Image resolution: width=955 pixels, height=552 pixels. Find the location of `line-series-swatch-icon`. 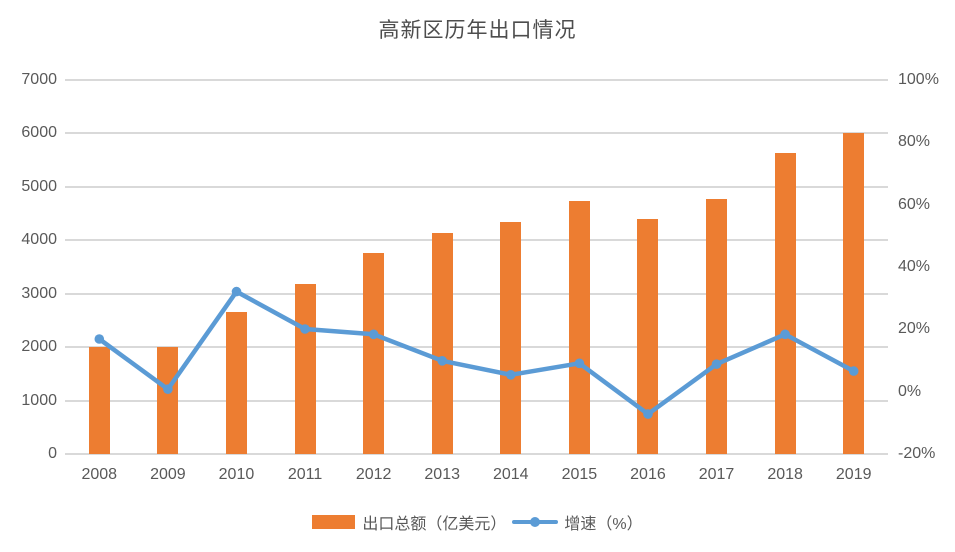

line-series-swatch-icon is located at coordinates (535, 522).